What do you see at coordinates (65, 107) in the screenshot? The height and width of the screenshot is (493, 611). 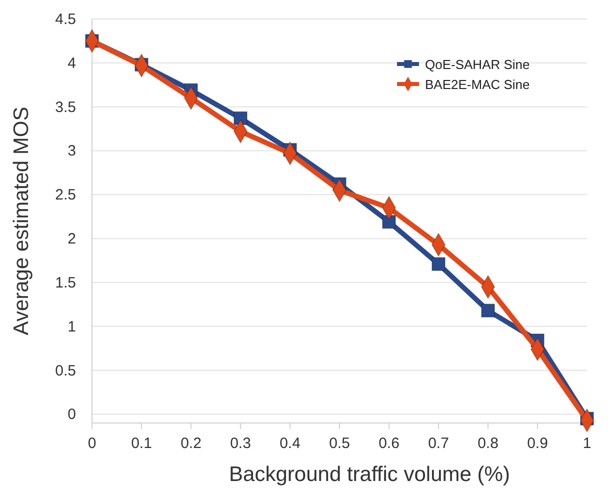 I see `y-tick-label: 3.5` at bounding box center [65, 107].